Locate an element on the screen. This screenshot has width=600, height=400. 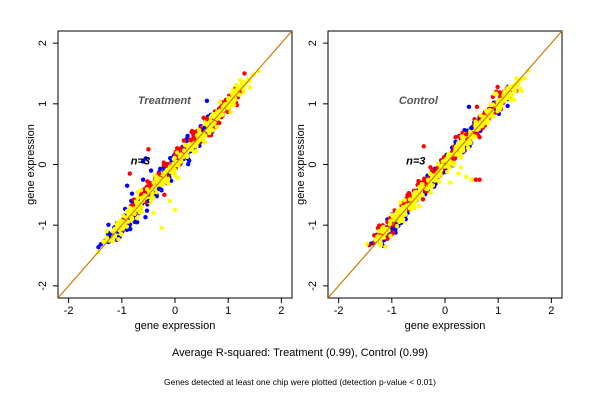
x-axis-label: gene expression is located at coordinates (175, 326).